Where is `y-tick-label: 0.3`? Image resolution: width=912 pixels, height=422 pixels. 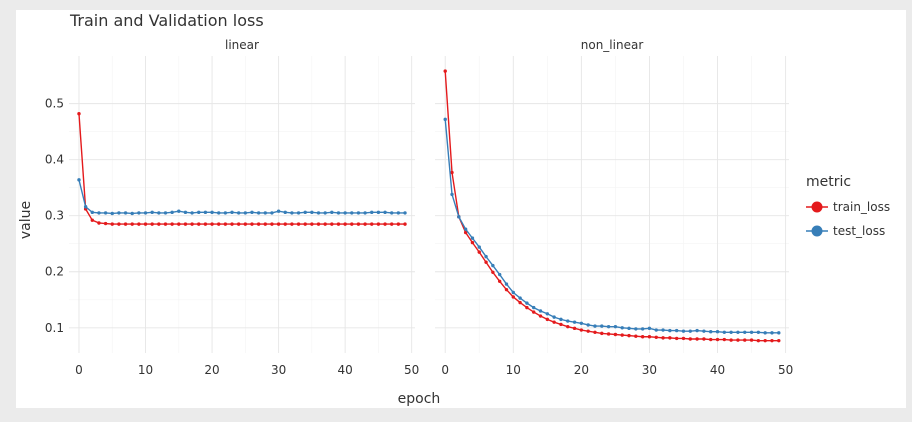 y-tick-label: 0.3 is located at coordinates (54, 216).